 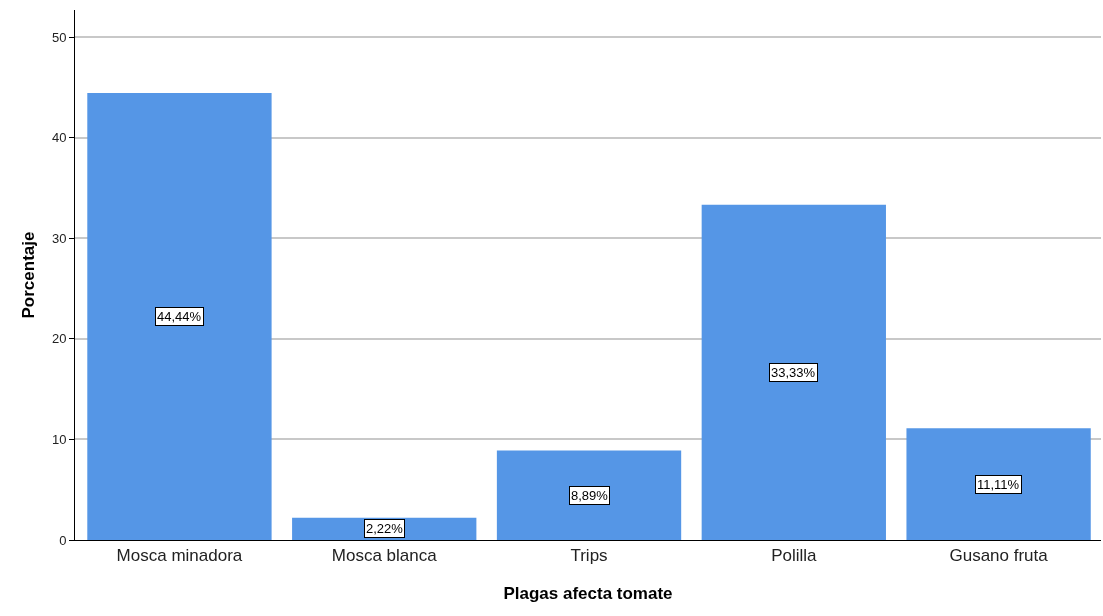 I want to click on data-label: 2,22%, so click(x=385, y=528).